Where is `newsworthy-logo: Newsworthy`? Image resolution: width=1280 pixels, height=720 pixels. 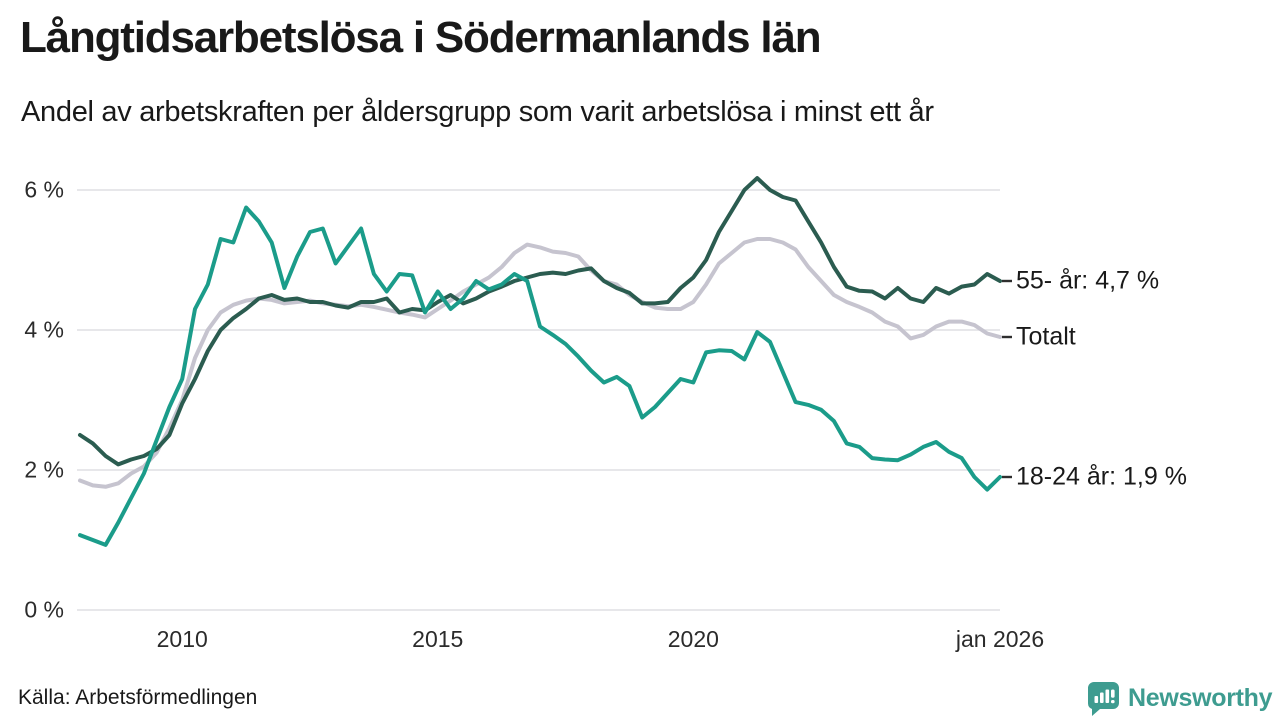 newsworthy-logo: Newsworthy is located at coordinates (1179, 698).